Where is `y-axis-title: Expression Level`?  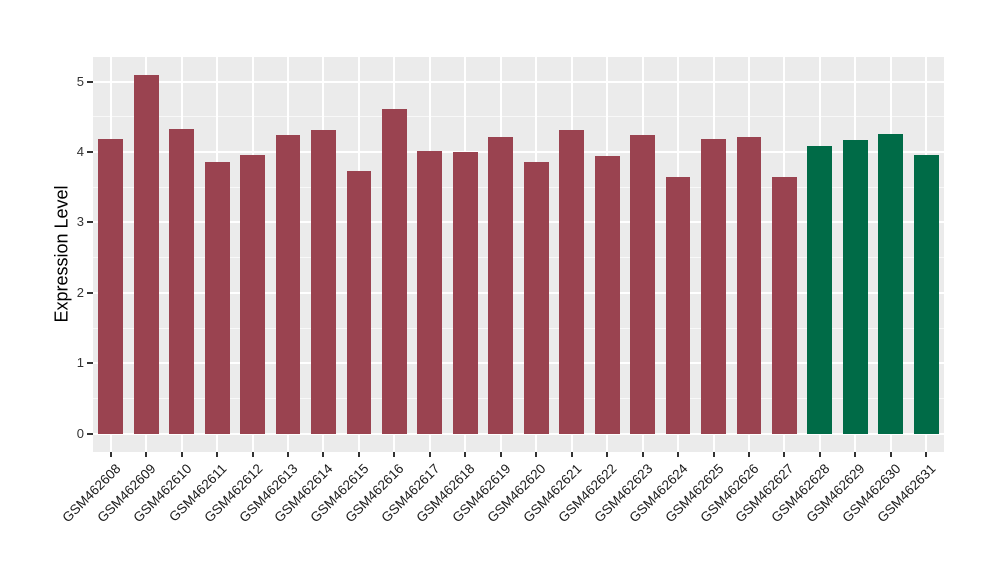 y-axis-title: Expression Level is located at coordinates (61, 254).